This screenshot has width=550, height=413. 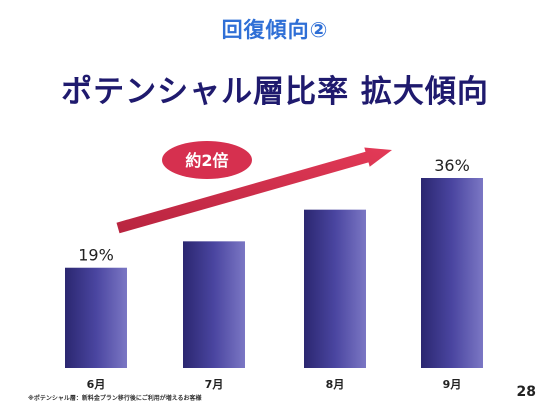 I want to click on annotation-label: 約2倍, so click(x=206, y=160).